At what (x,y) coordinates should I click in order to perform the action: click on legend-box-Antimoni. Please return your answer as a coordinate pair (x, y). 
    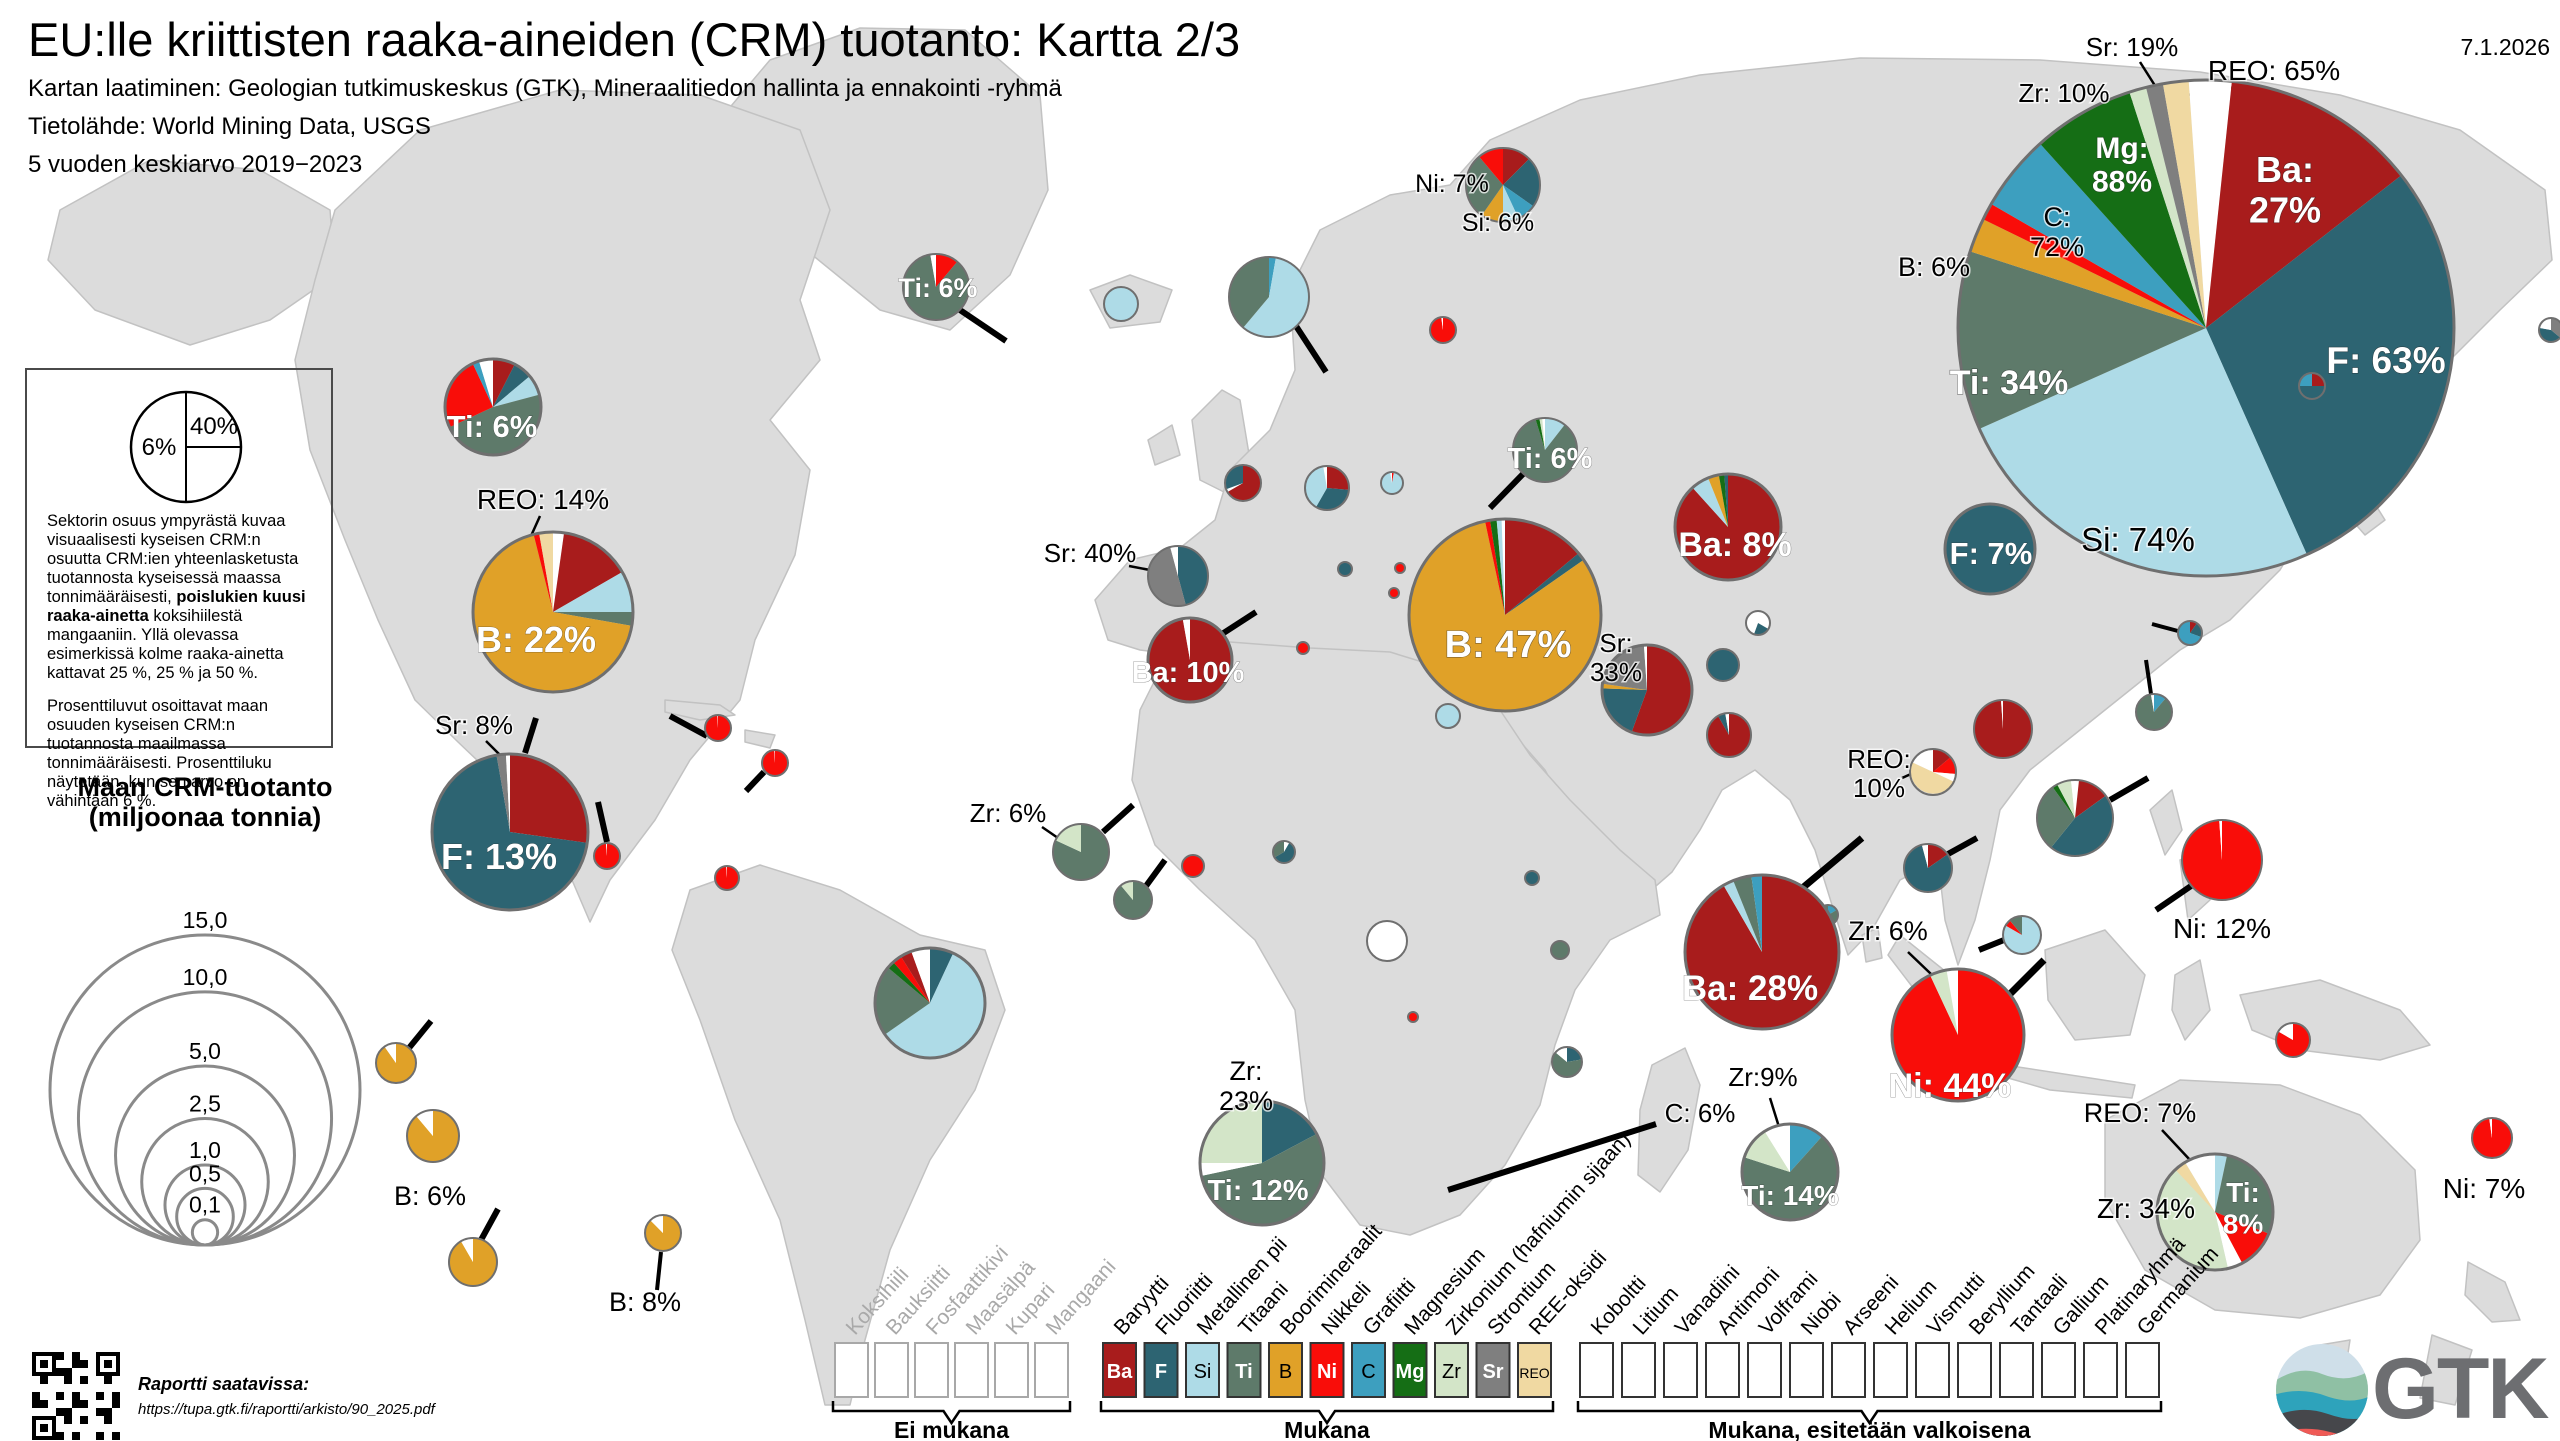
    Looking at the image, I should click on (1722, 1370).